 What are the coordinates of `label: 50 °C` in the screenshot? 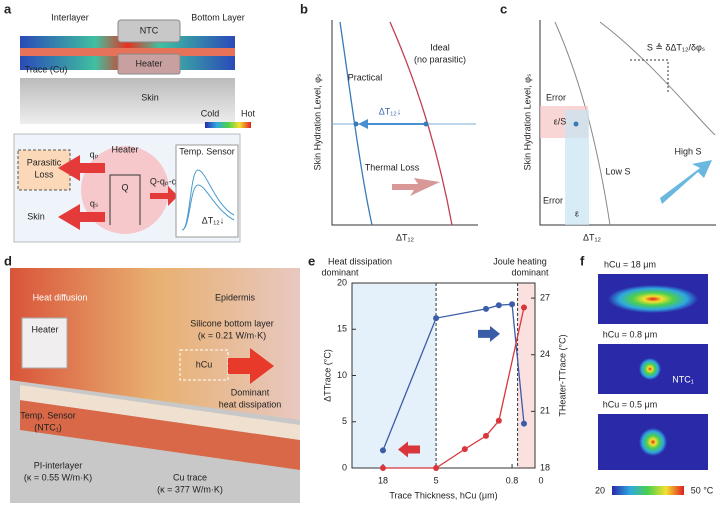 It's located at (702, 490).